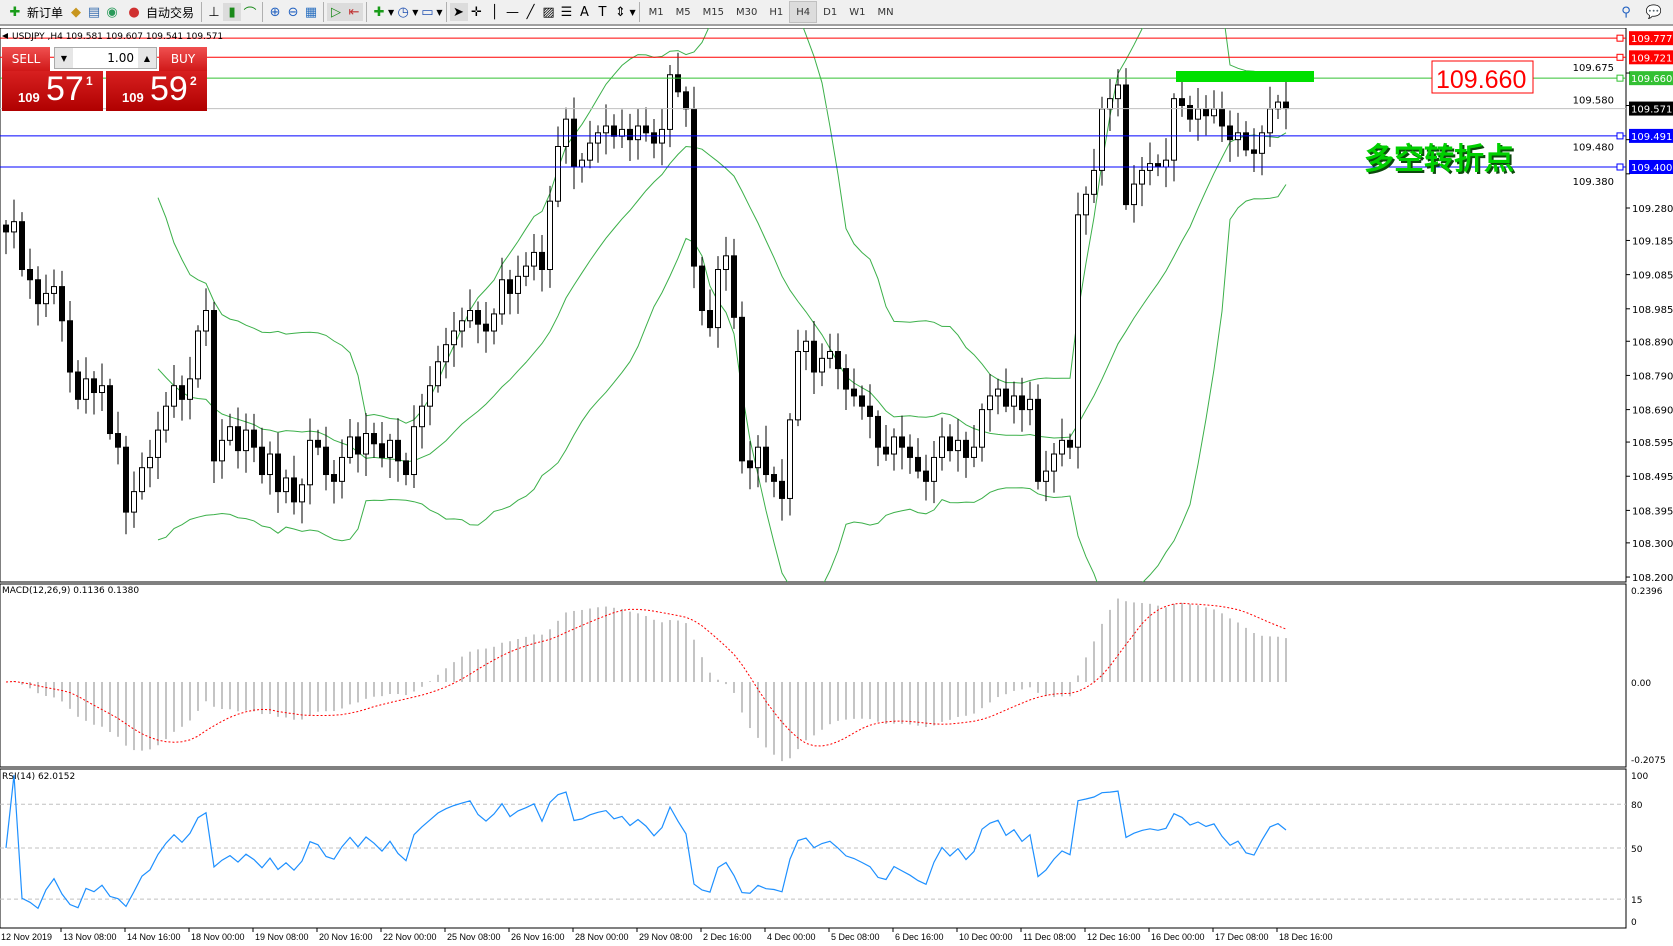 This screenshot has width=1673, height=946. Describe the element at coordinates (683, 12) in the screenshot. I see `timeframe-m5: M5` at that location.